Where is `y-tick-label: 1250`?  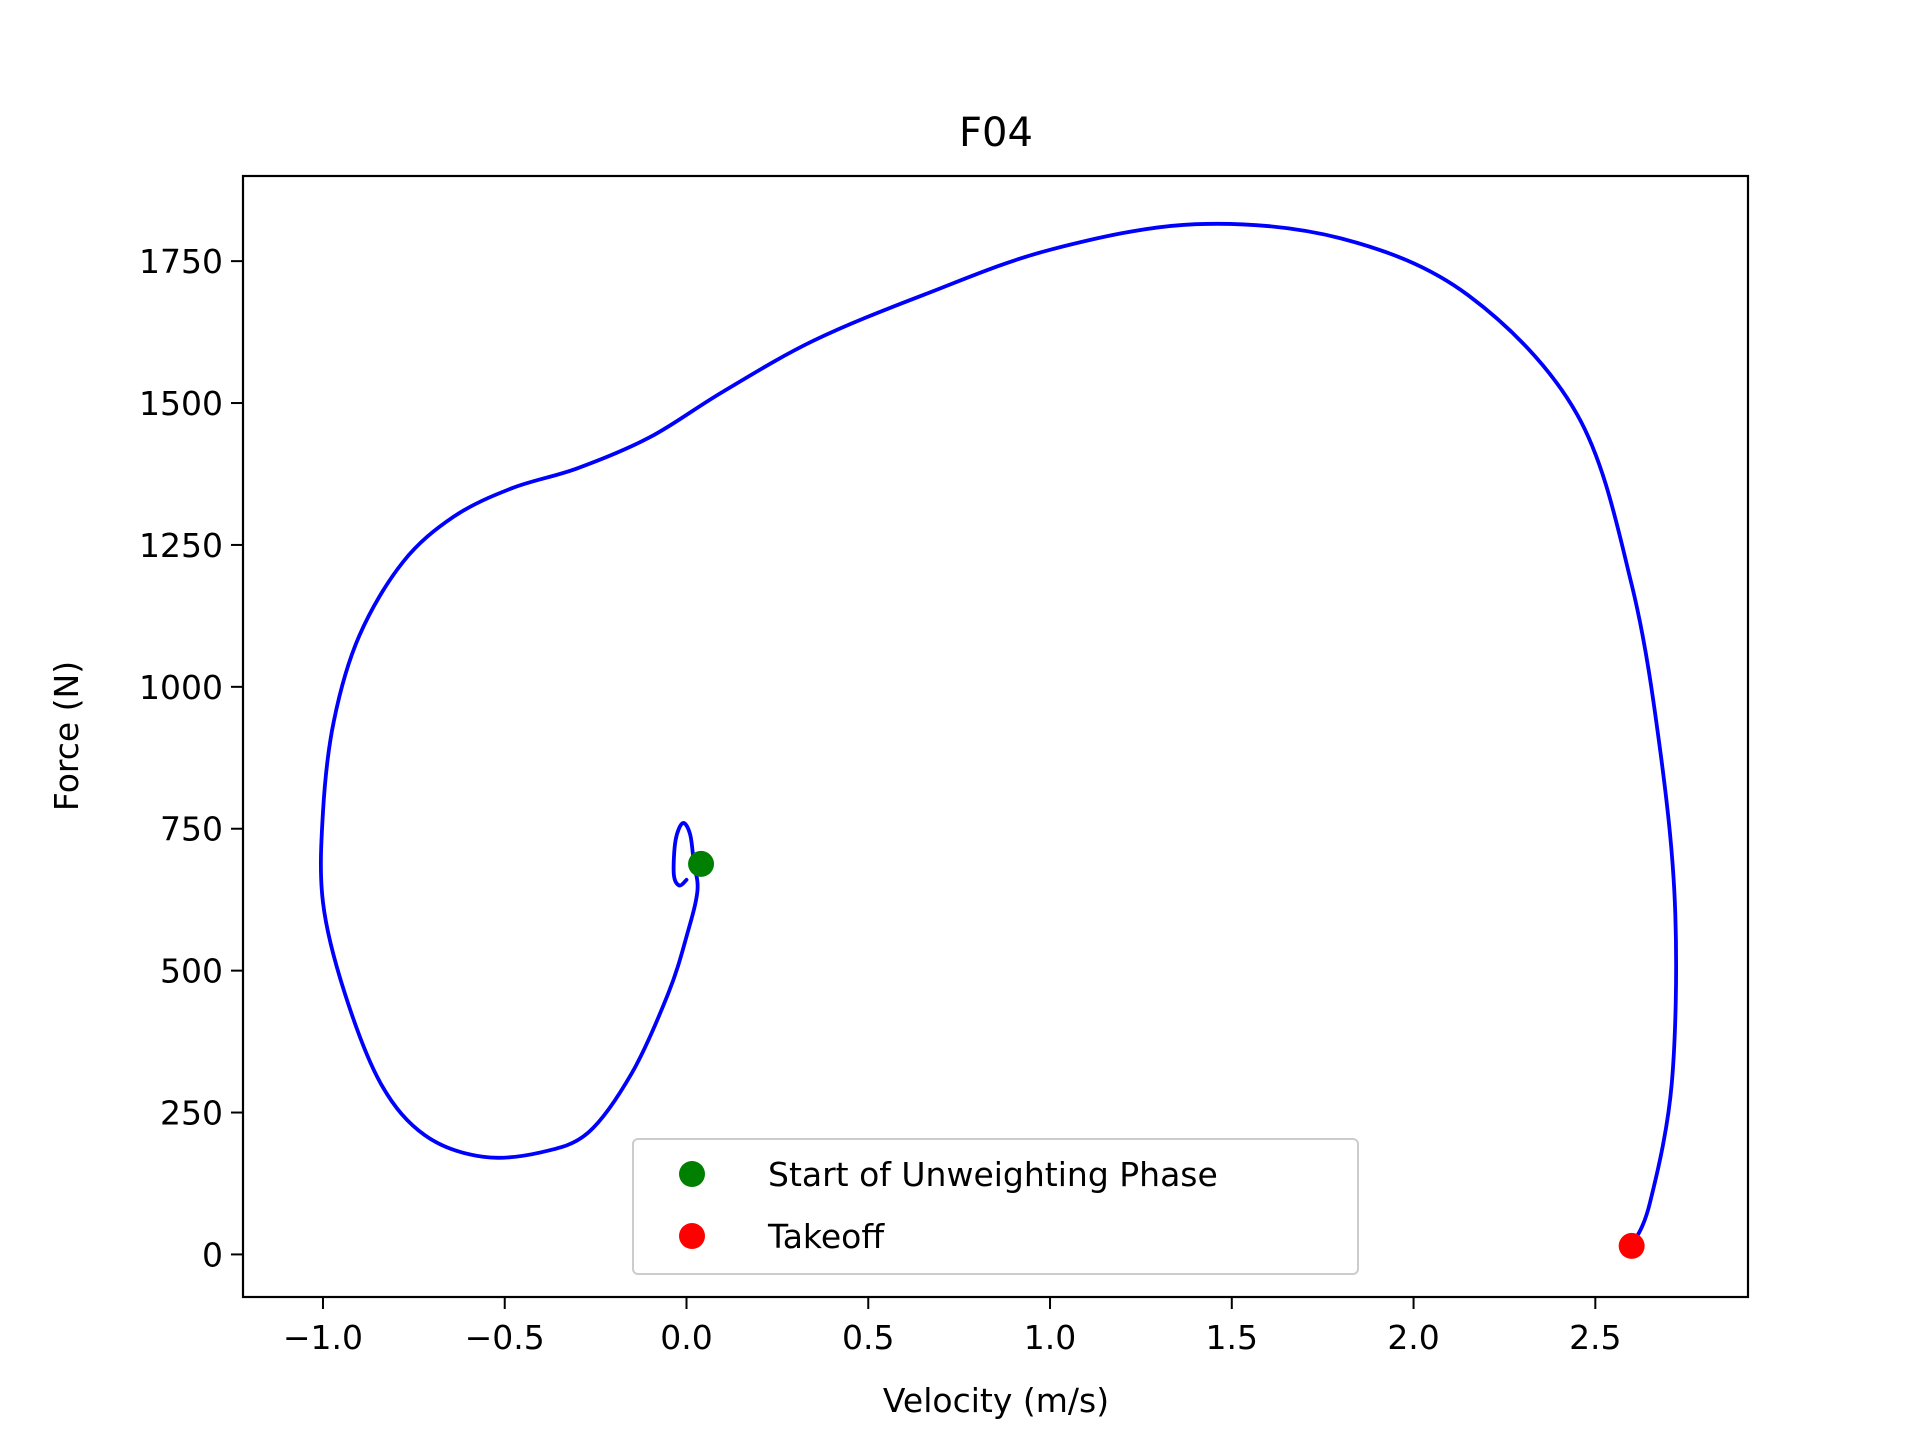
y-tick-label: 1250 is located at coordinates (181, 545).